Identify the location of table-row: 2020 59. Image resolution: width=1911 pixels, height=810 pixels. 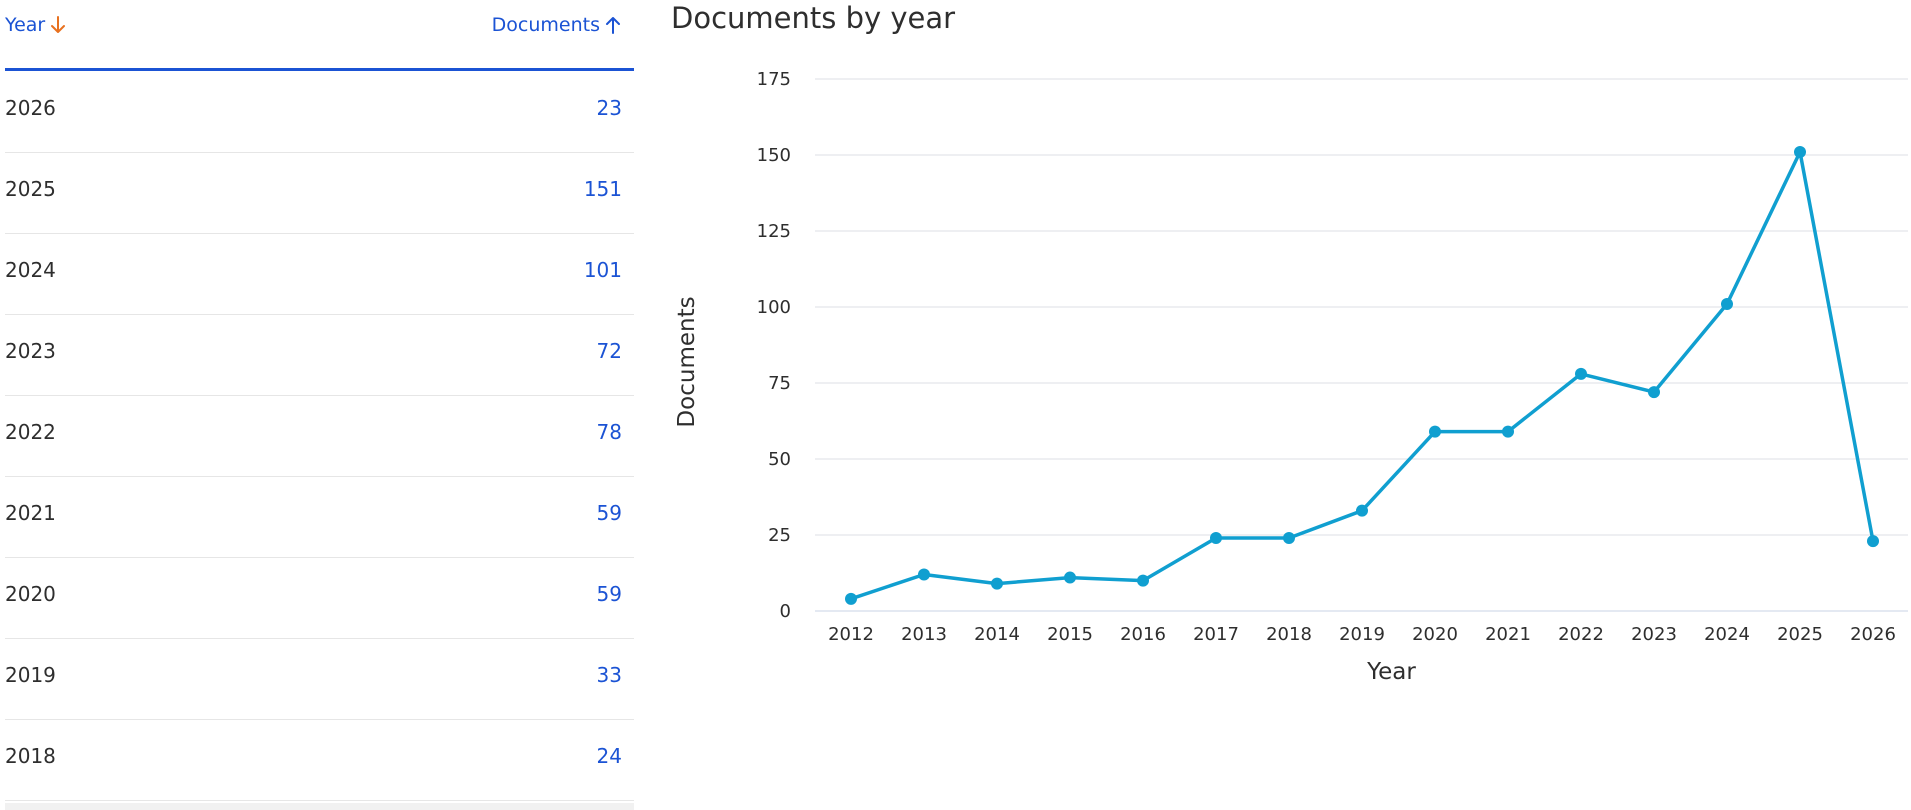
(319, 598).